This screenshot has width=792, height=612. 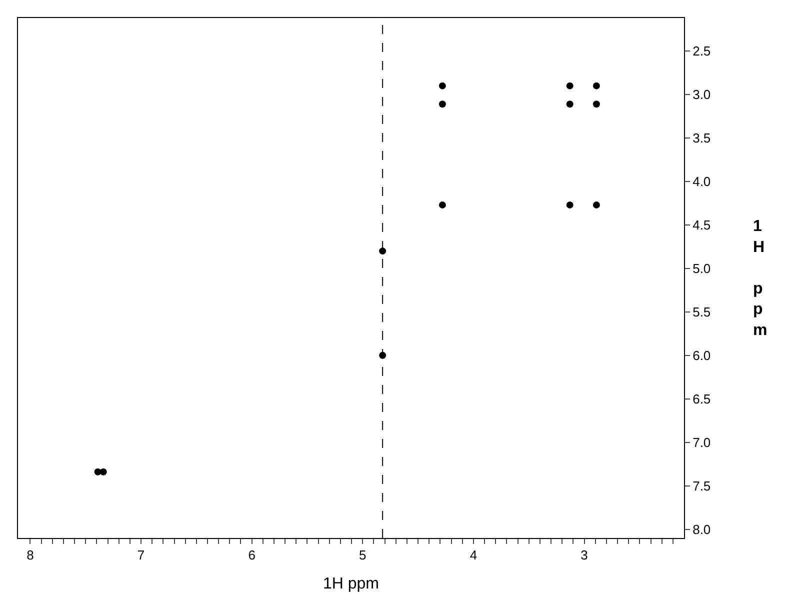 I want to click on y-tick-label: 4.0, so click(x=701, y=182).